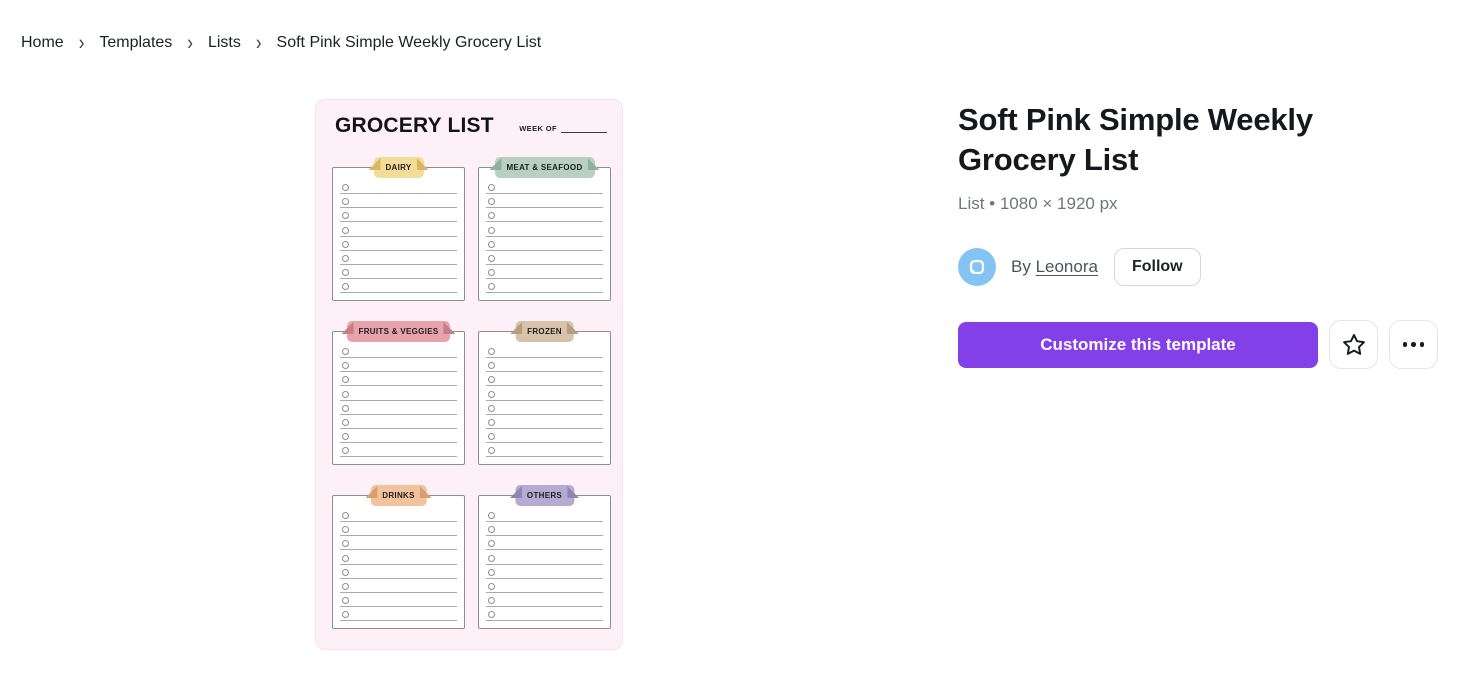 This screenshot has width=1462, height=675. I want to click on section-tab: MEAT & SEAFOOD, so click(544, 167).